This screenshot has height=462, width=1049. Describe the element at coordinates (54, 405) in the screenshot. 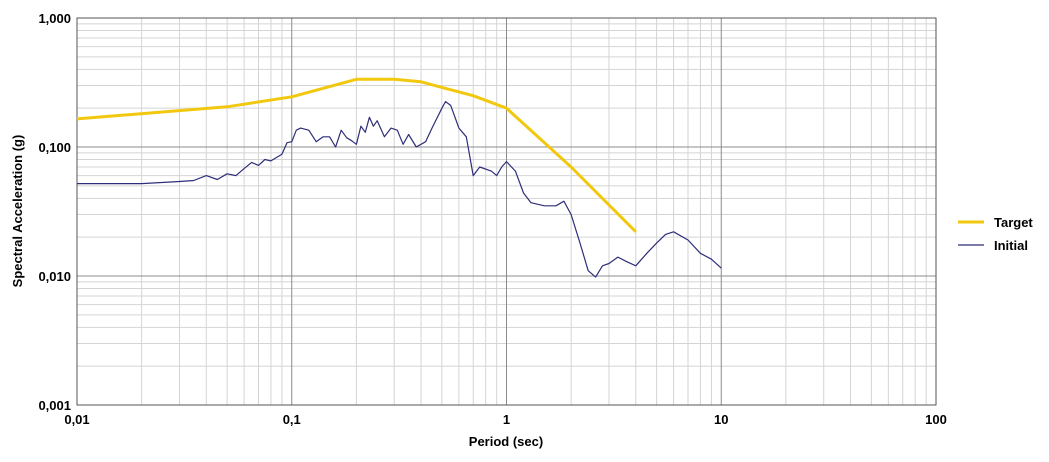

I see `y-tick-label: 0,001` at that location.